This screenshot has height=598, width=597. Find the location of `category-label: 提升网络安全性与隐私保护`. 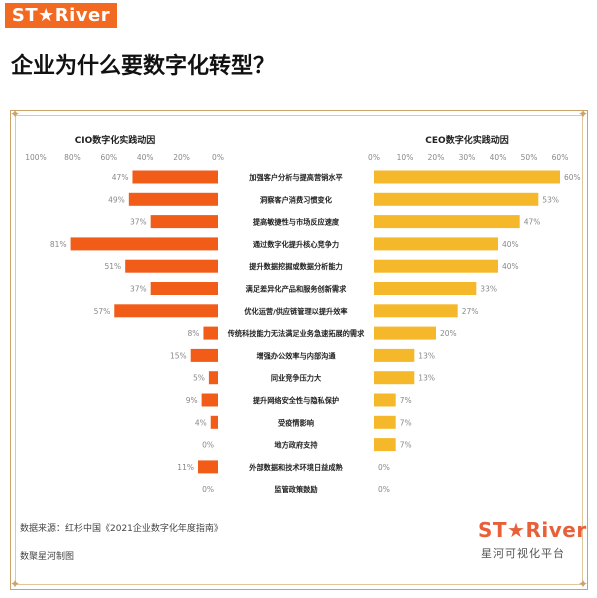

category-label: 提升网络安全性与隐私保护 is located at coordinates (295, 400).